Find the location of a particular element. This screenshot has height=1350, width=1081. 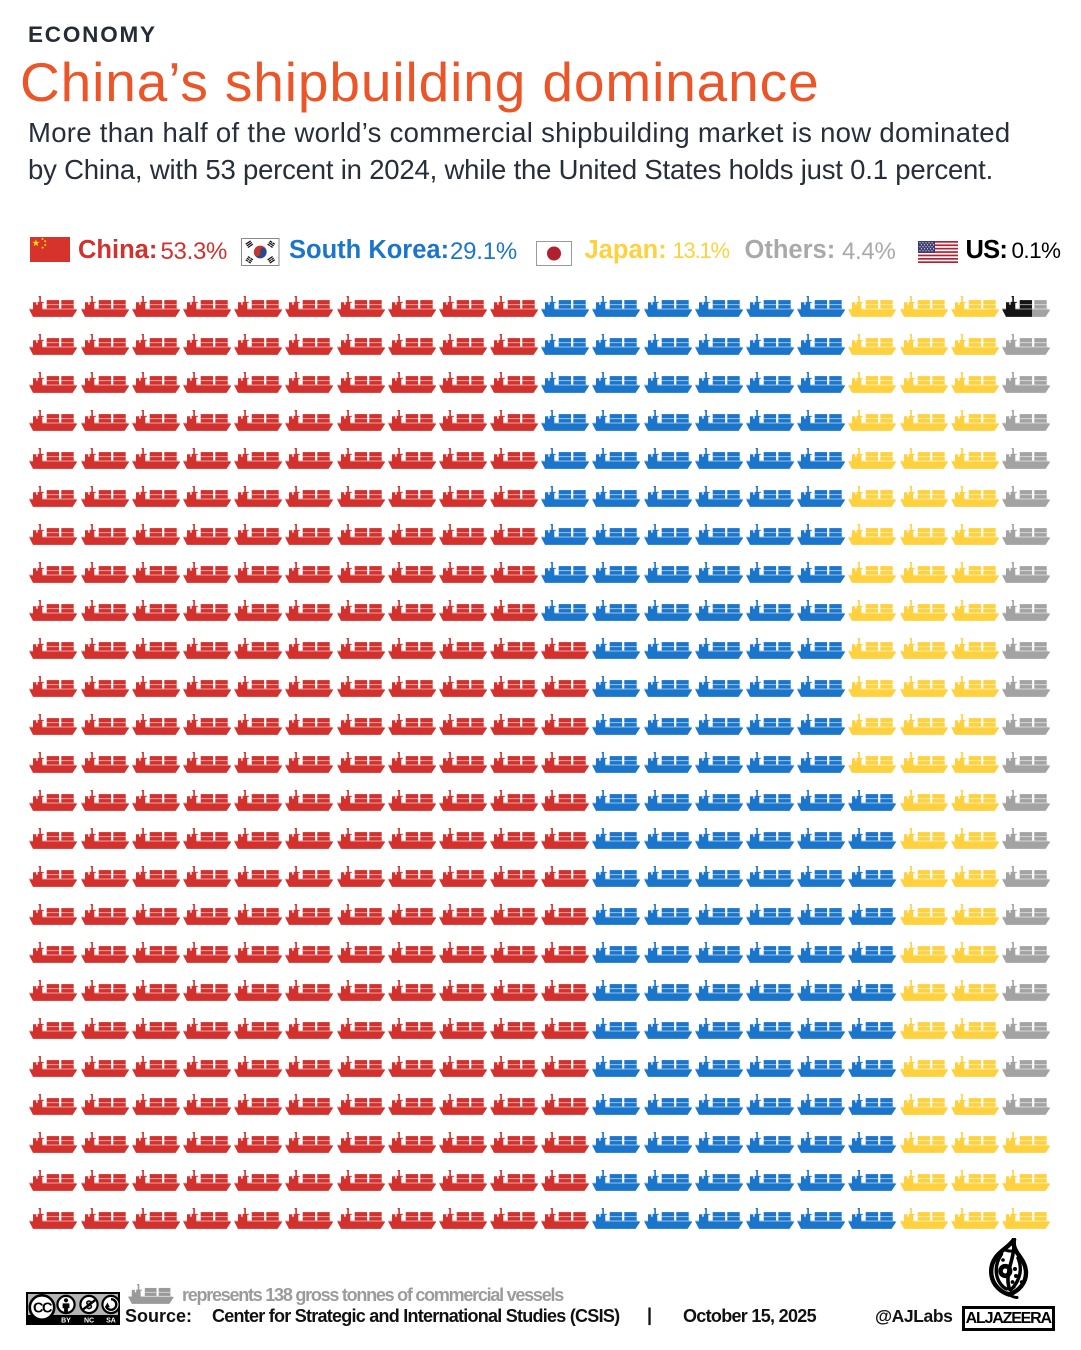

svg-text: NC is located at coordinates (89, 1320).